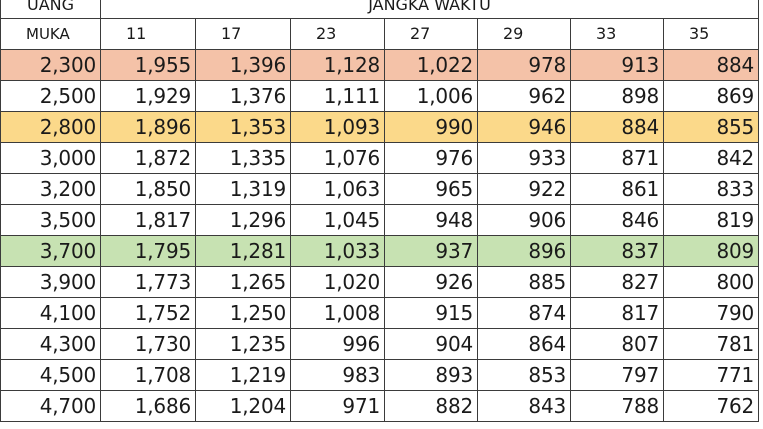 This screenshot has height=429, width=763. Describe the element at coordinates (431, 34) in the screenshot. I see `term-header: 27` at that location.